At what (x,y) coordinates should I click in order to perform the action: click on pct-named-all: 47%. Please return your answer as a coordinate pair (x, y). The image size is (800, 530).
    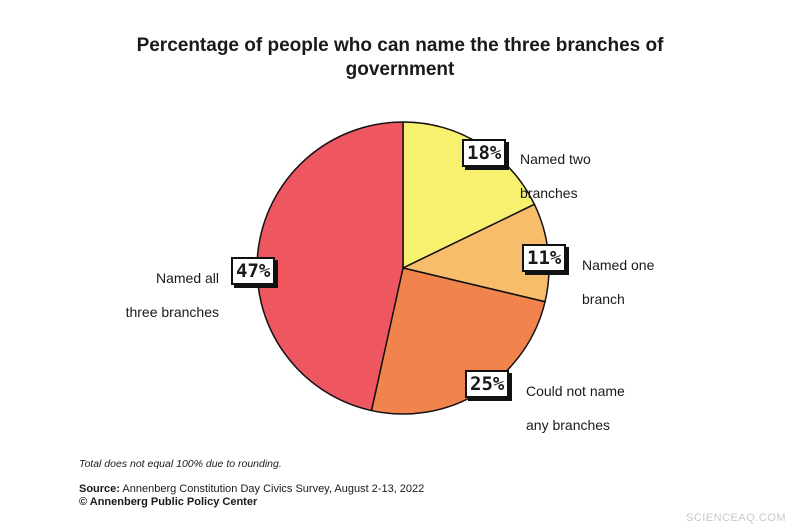
    Looking at the image, I should click on (253, 271).